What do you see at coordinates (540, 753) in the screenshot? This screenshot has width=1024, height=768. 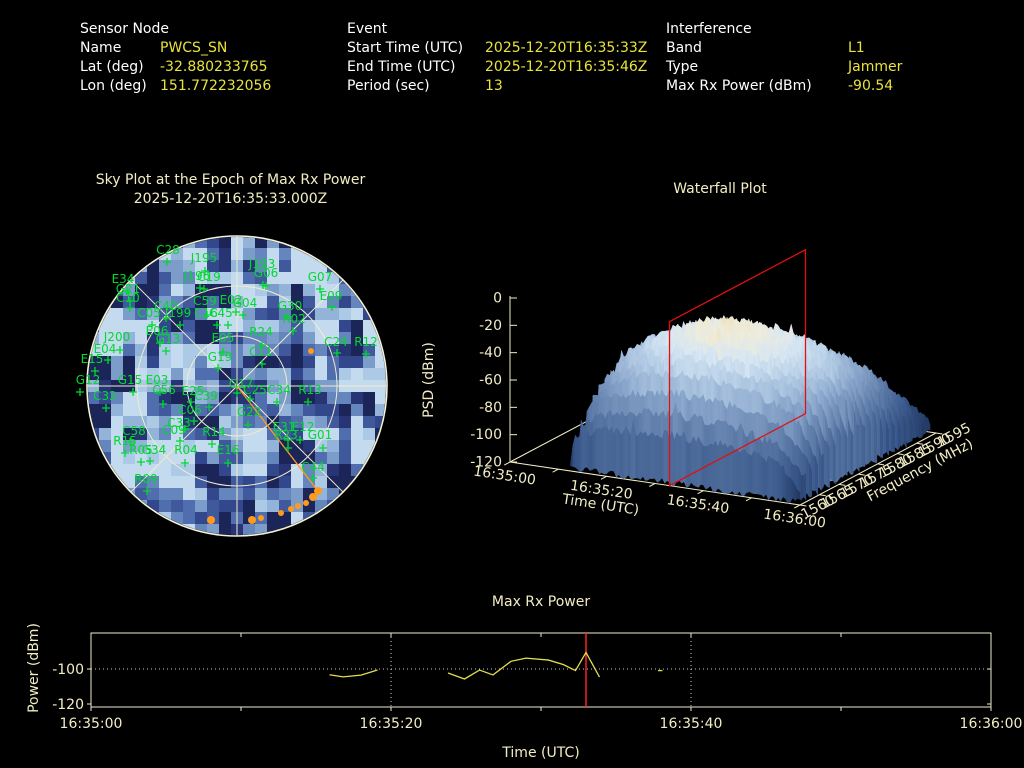 I see `power-x-axis-label: Time (UTC)` at bounding box center [540, 753].